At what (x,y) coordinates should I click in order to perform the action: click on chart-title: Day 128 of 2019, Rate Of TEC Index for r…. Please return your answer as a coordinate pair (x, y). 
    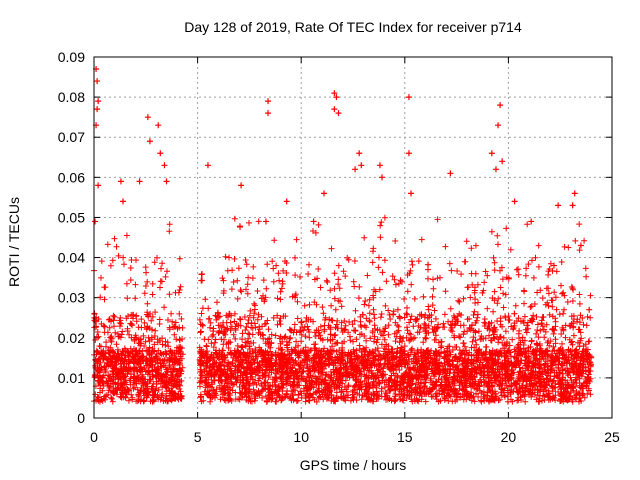
    Looking at the image, I should click on (353, 27).